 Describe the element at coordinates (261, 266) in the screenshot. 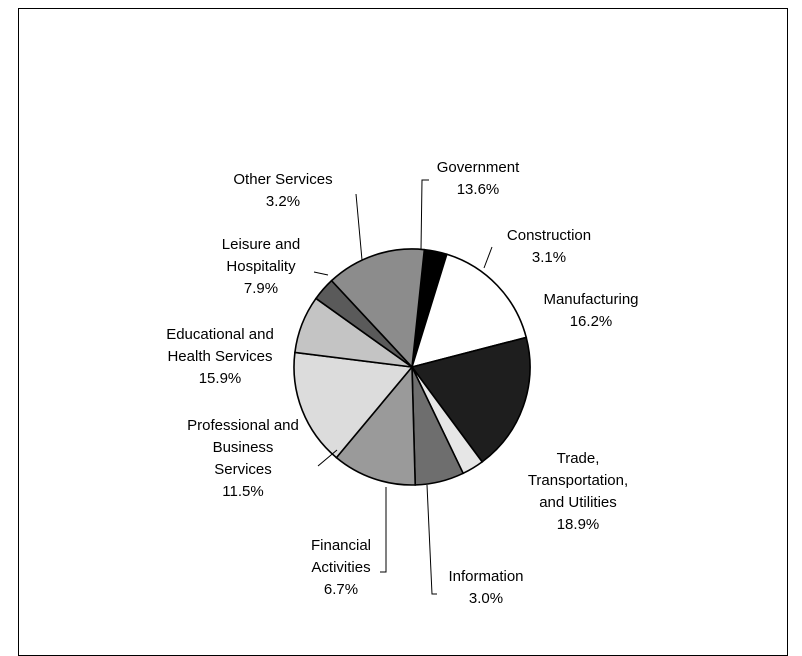

I see `slice-label: Leisure and Hospitality 7.9%` at that location.